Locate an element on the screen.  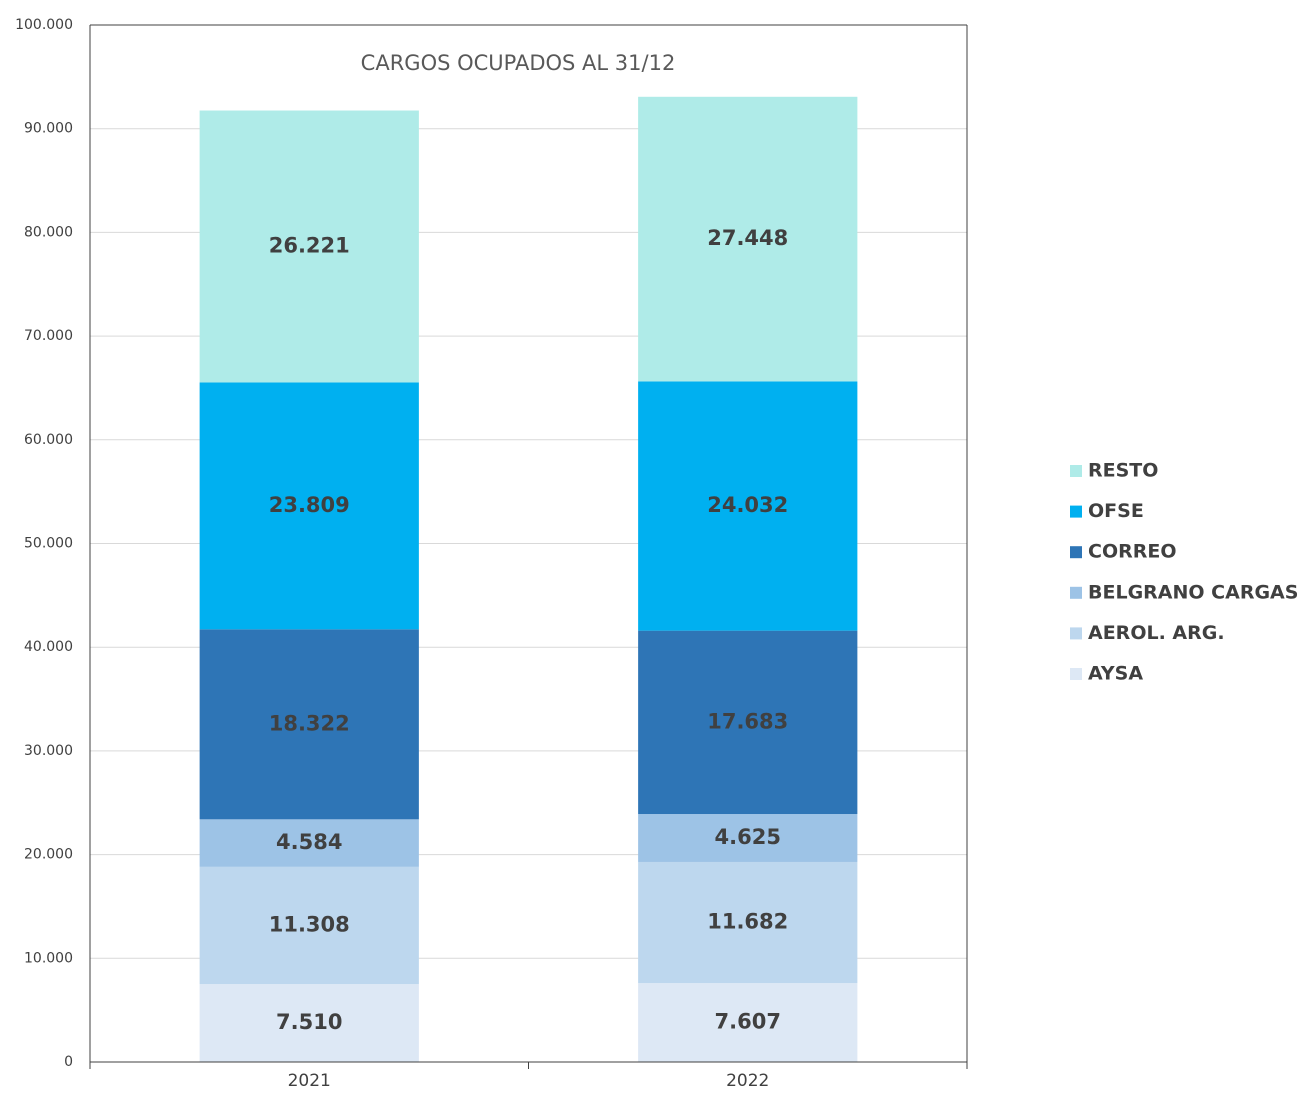
data-label: 17.683 is located at coordinates (747, 721).